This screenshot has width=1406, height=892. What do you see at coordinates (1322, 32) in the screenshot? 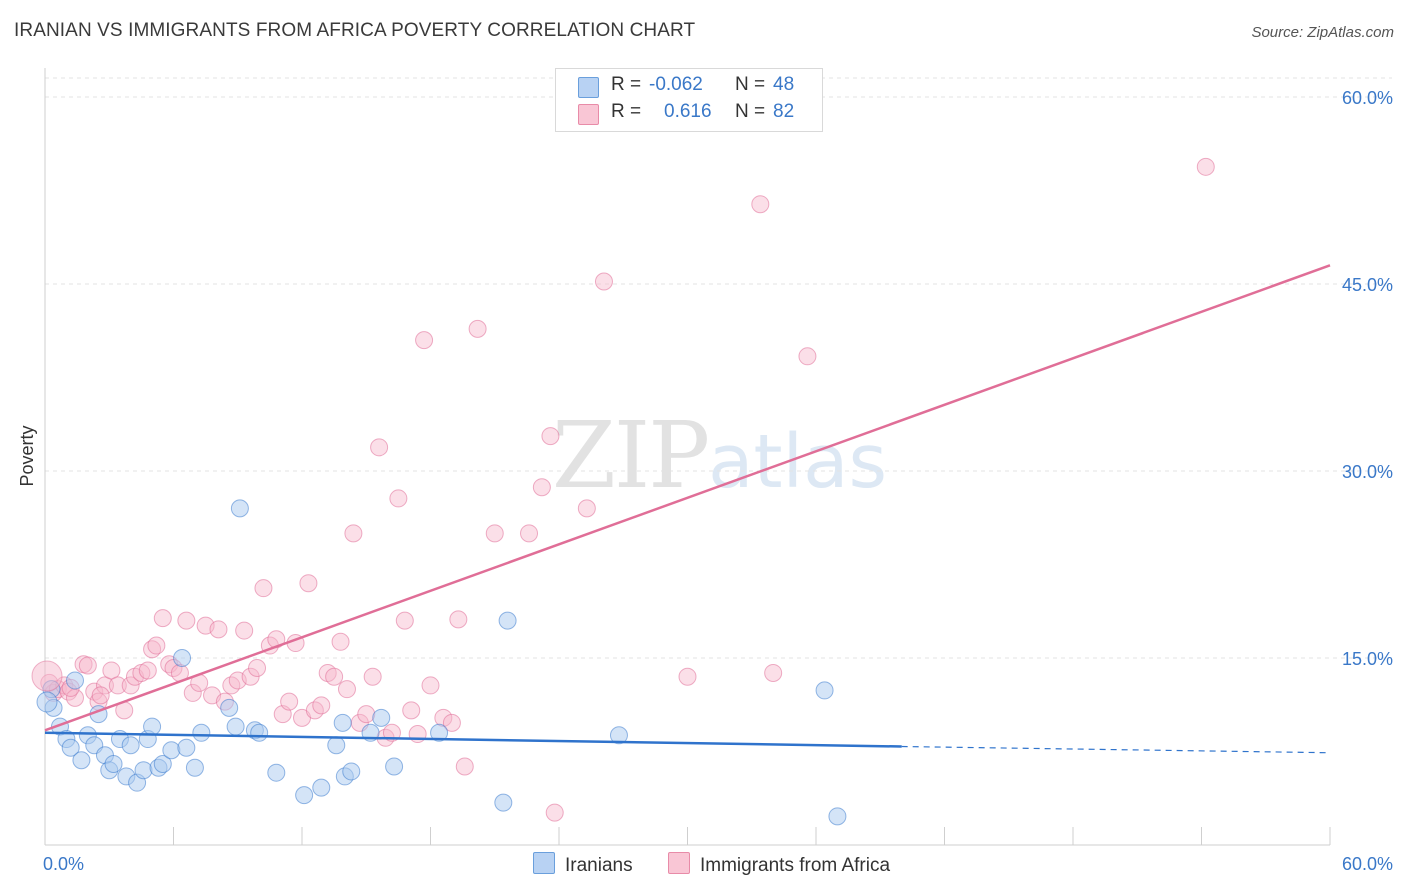
I see `chart-source: Source: ZipAtlas.com` at bounding box center [1322, 32].